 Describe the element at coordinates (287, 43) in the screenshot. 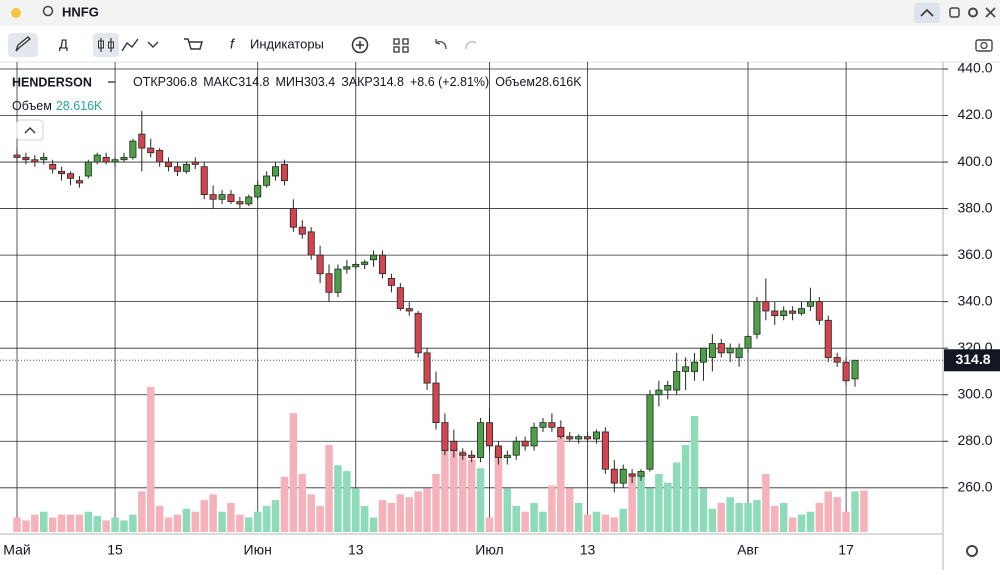

I see `indicators-button: Индикаторы` at that location.